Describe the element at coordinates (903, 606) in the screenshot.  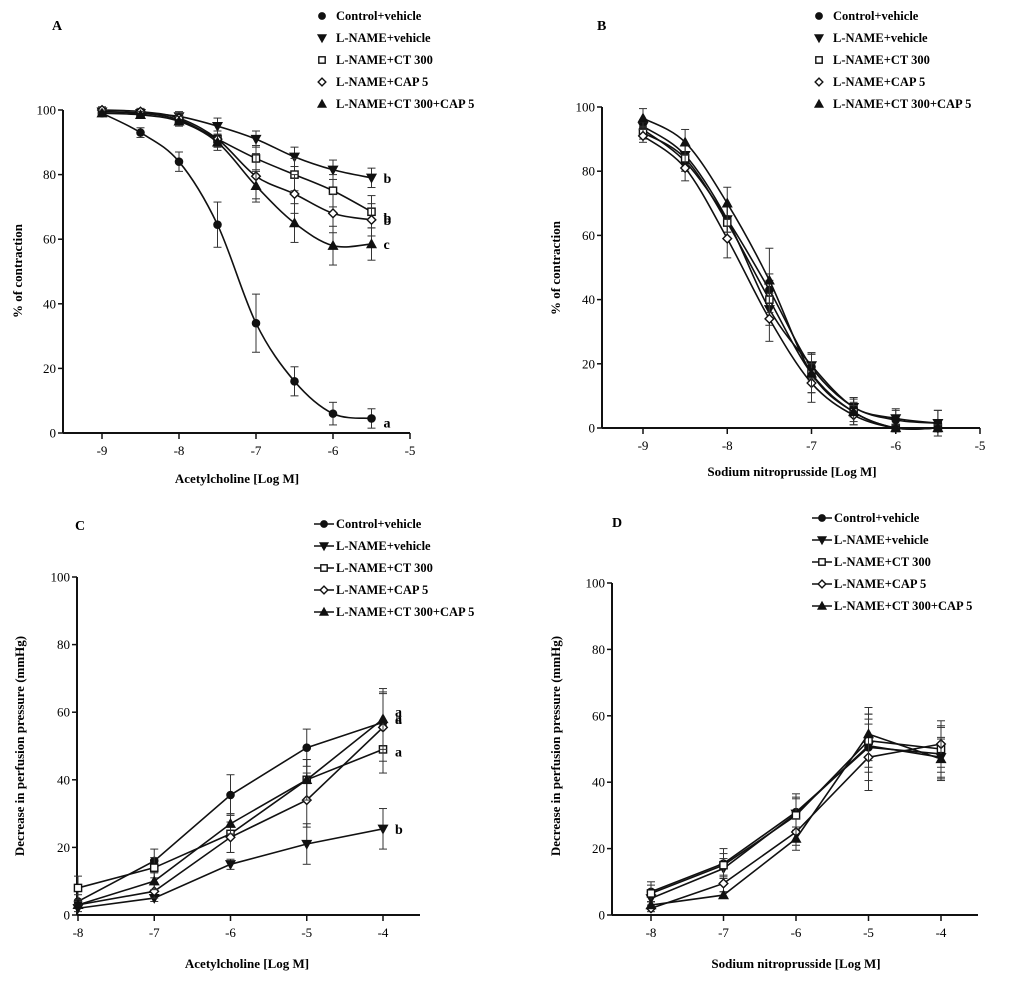
I see `legend-label: L-NAME+CT 300+CAP 5` at that location.